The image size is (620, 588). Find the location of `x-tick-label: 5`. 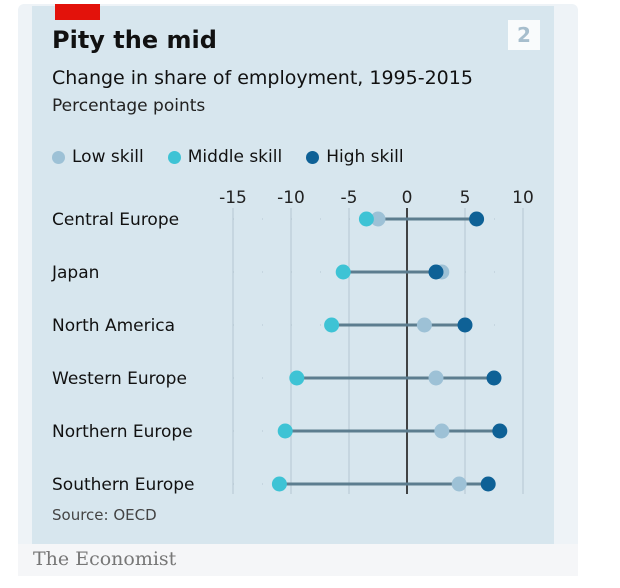

x-tick-label: 5 is located at coordinates (465, 198).